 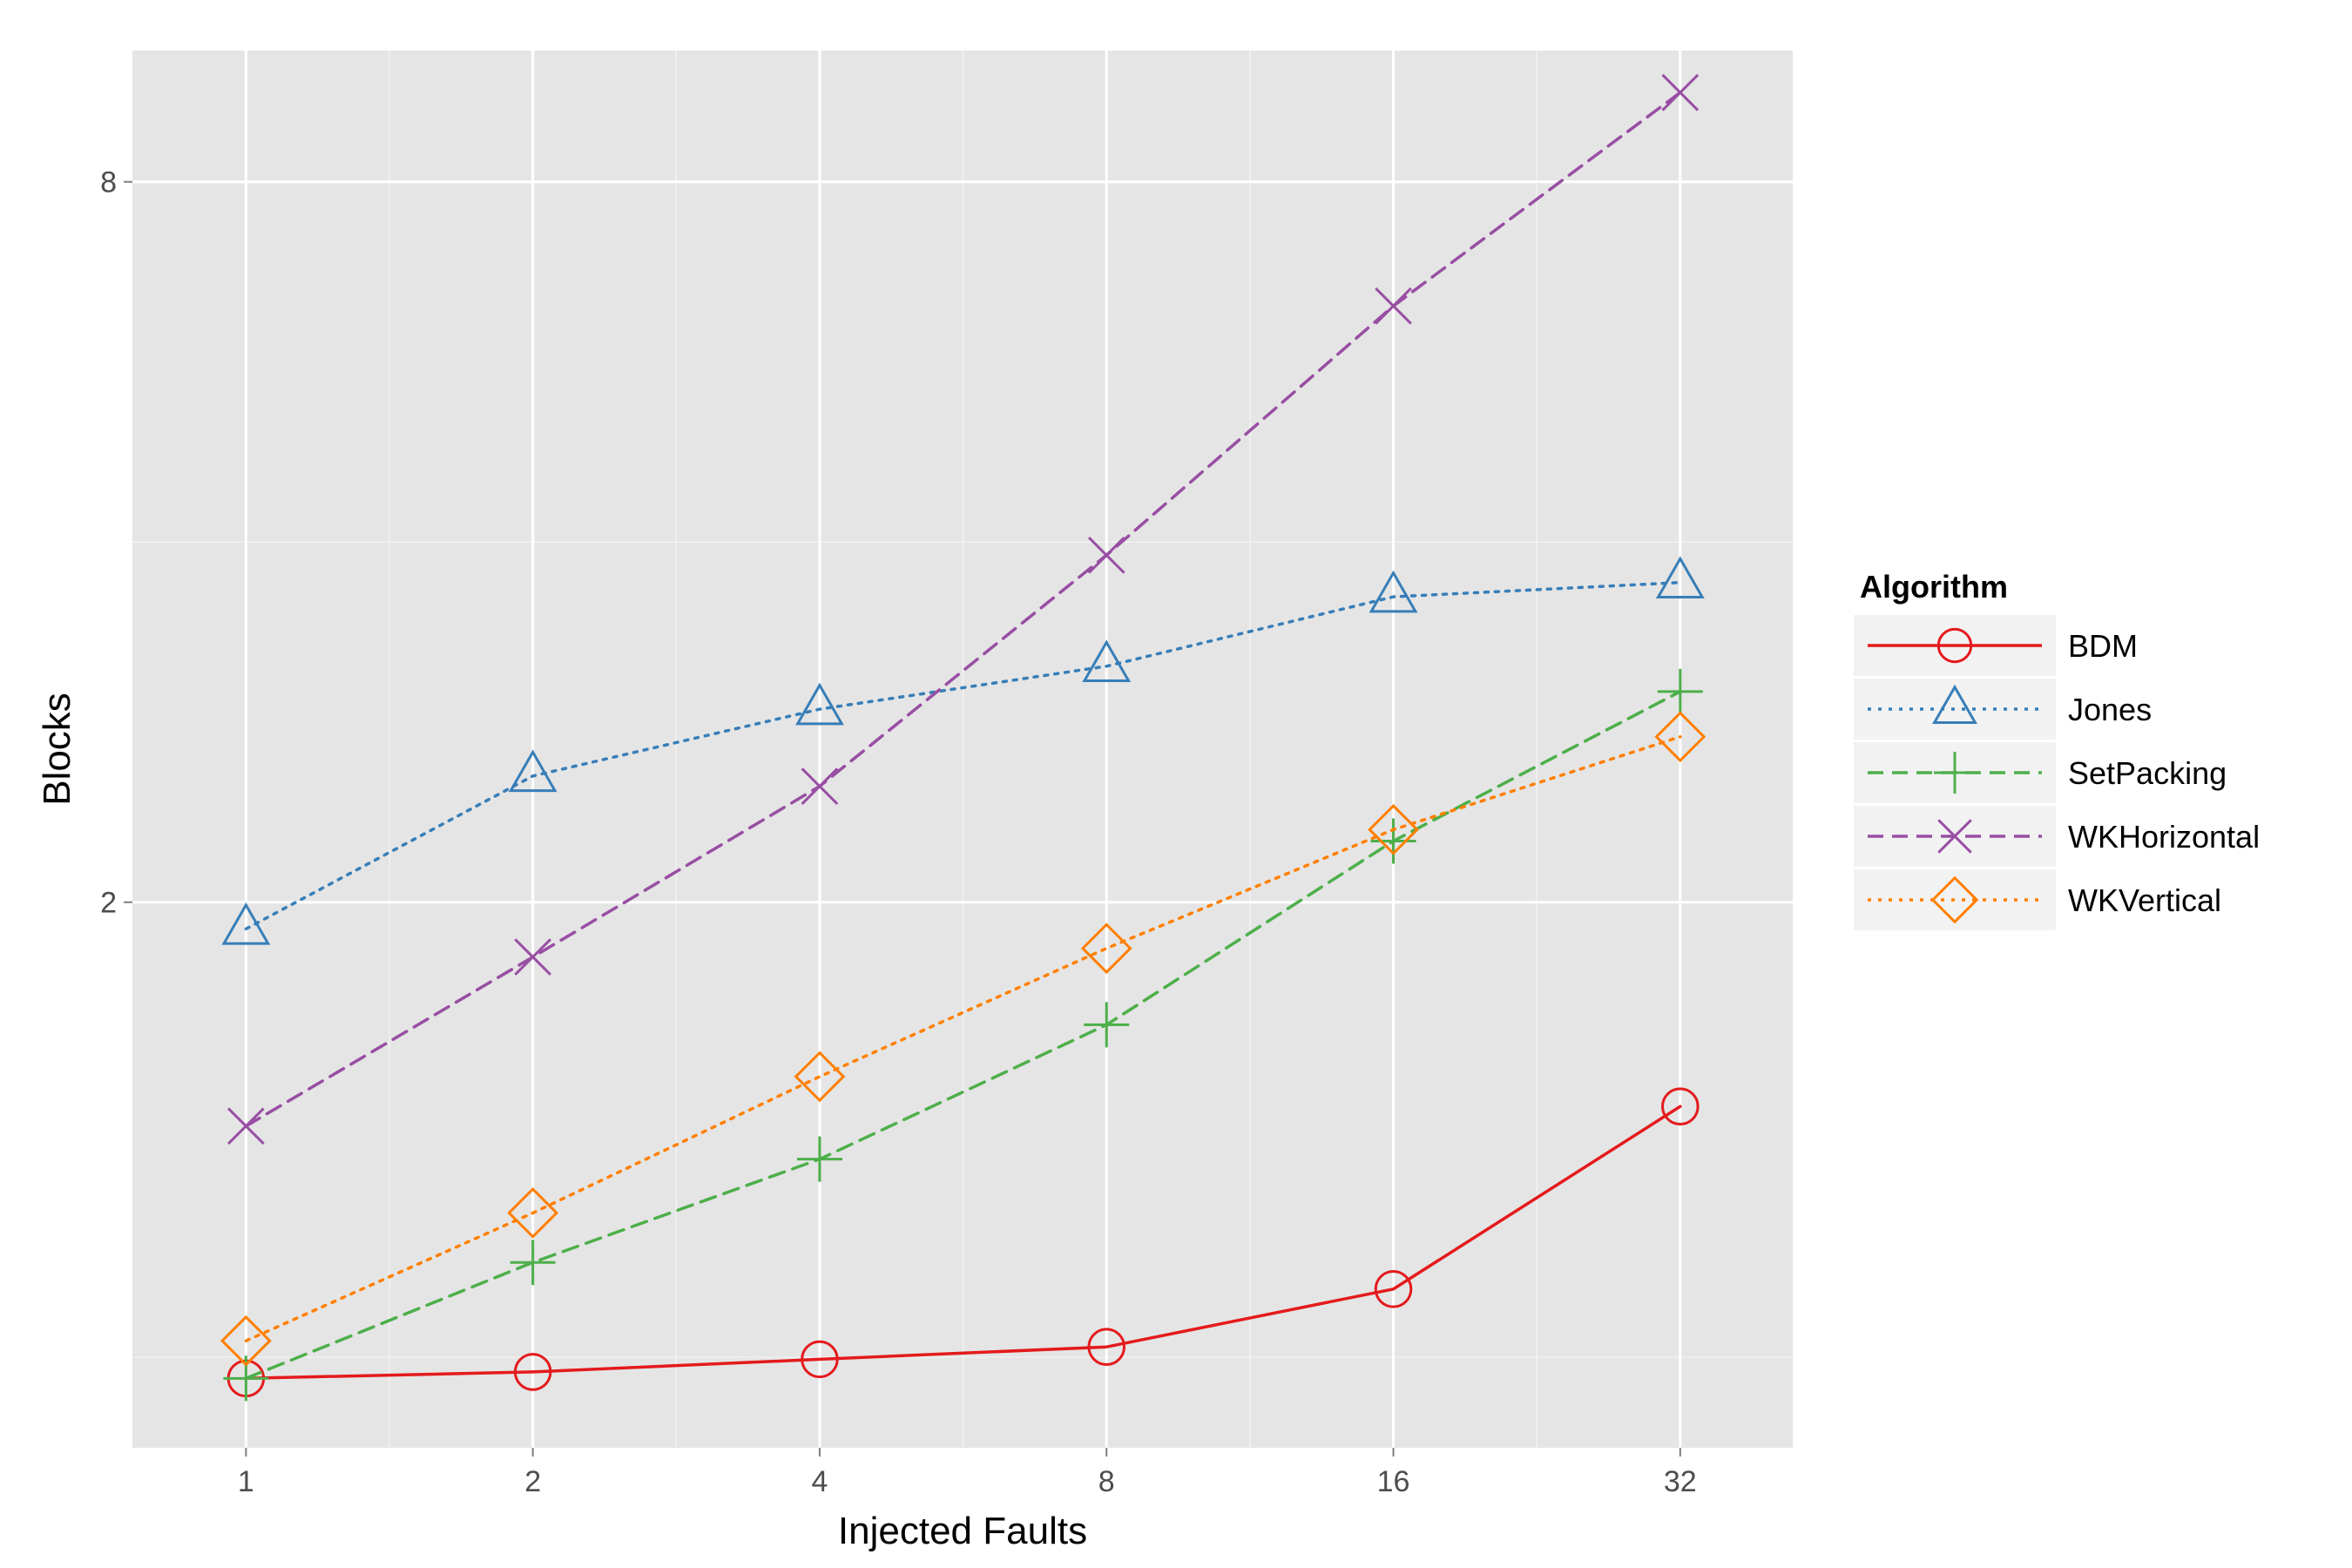 What do you see at coordinates (57, 749) in the screenshot?
I see `y-axis-title: Blocks` at bounding box center [57, 749].